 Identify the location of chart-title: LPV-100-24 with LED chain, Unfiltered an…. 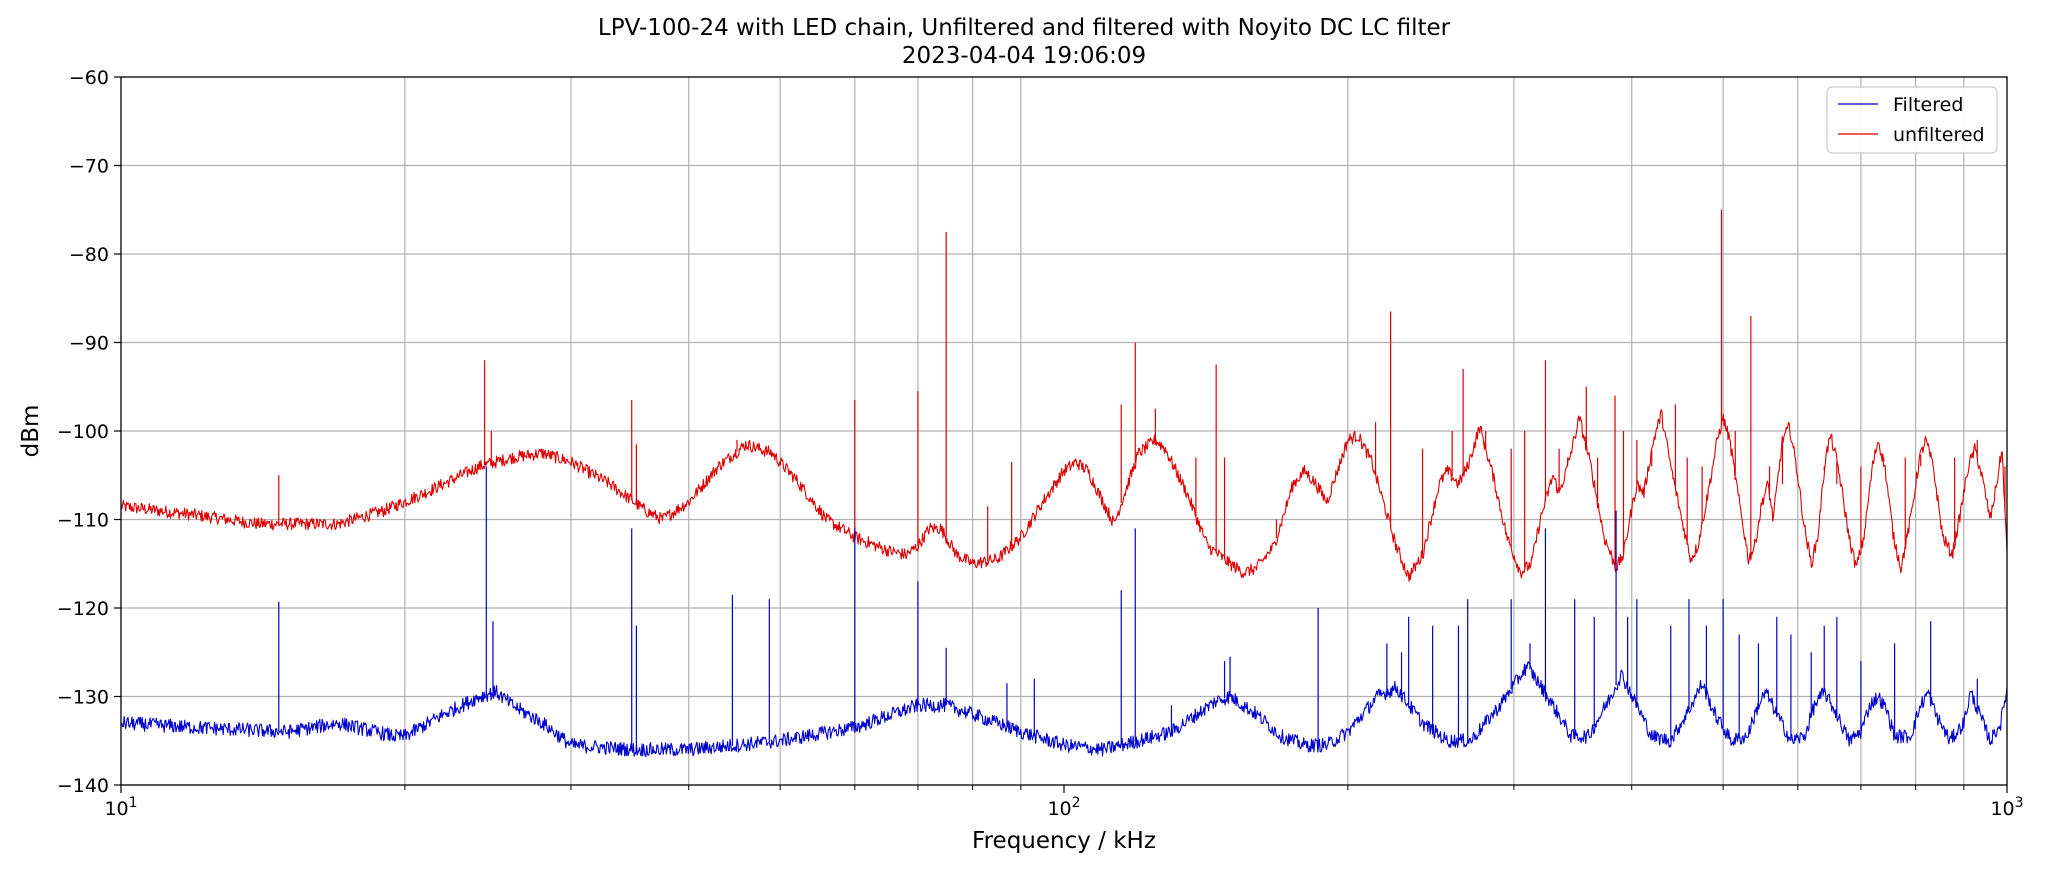
(1024, 28).